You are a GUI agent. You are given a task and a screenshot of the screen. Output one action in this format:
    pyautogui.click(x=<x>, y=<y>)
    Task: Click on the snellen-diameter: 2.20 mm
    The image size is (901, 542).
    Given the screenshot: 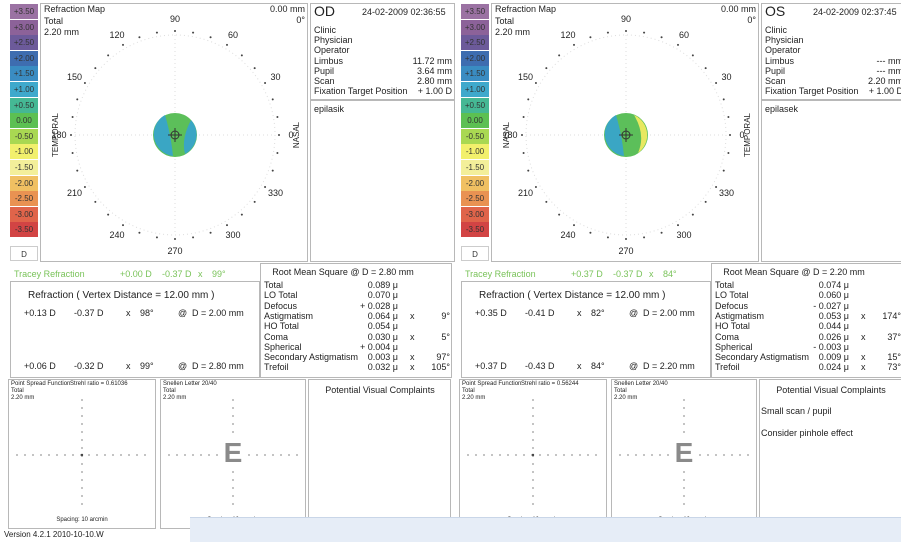 What is the action you would take?
    pyautogui.click(x=626, y=398)
    